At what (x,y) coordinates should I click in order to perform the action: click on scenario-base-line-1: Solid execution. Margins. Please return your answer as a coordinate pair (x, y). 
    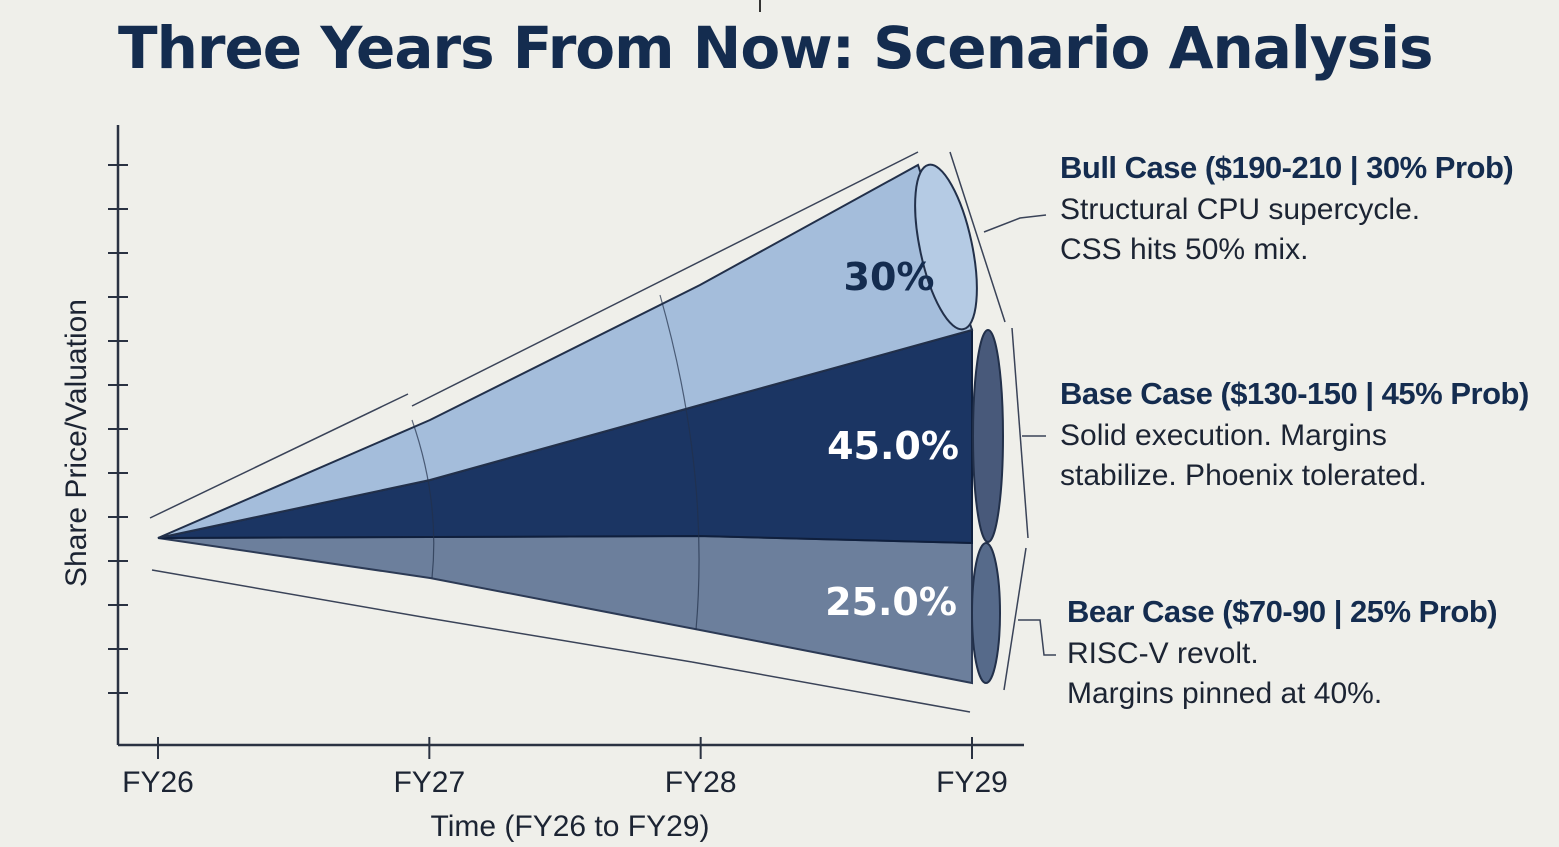
    Looking at the image, I should click on (1223, 435).